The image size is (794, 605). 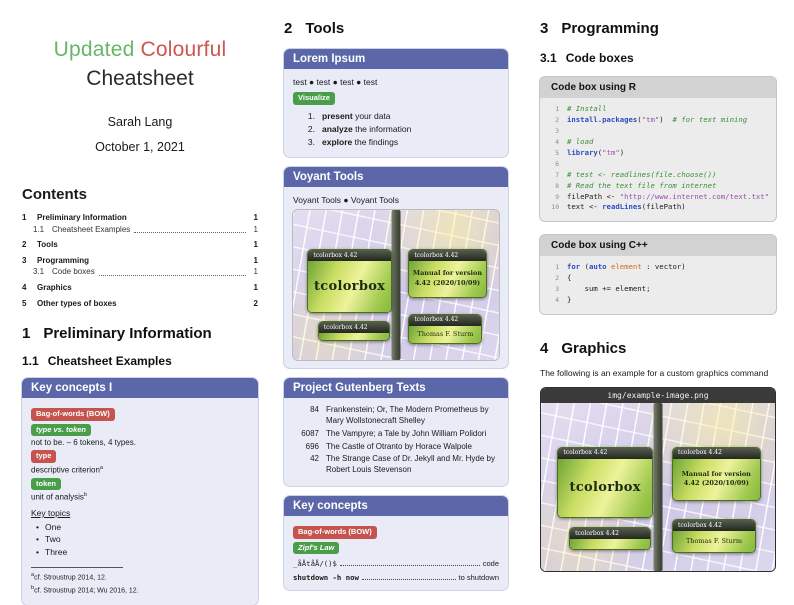 I want to click on tree-trunk-graphic, so click(x=396, y=285).